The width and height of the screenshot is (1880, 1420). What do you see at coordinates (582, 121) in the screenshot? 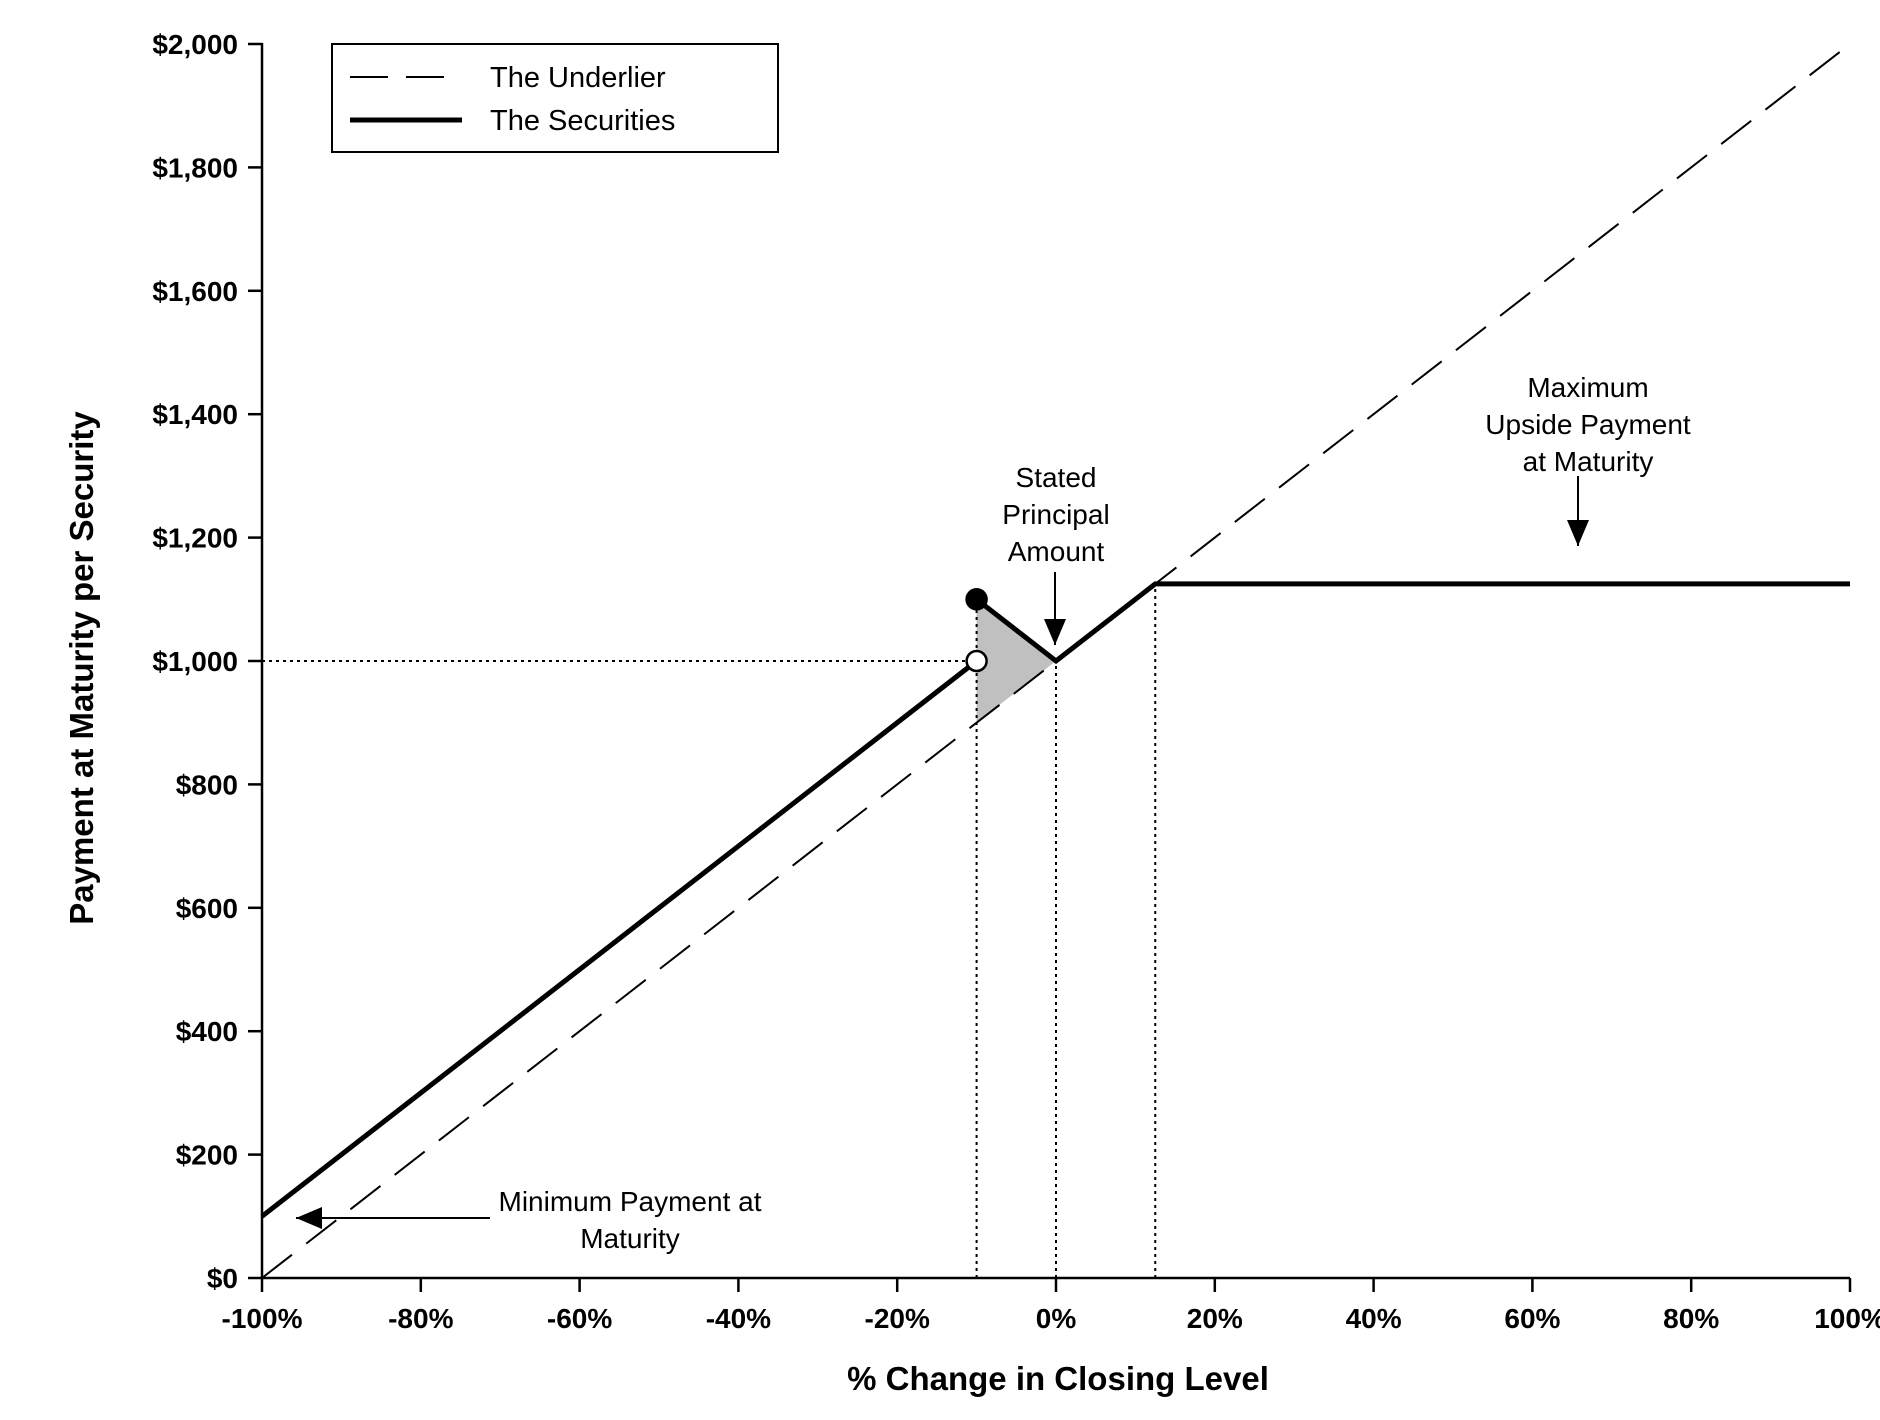
I see `legend-label: The Securities` at bounding box center [582, 121].